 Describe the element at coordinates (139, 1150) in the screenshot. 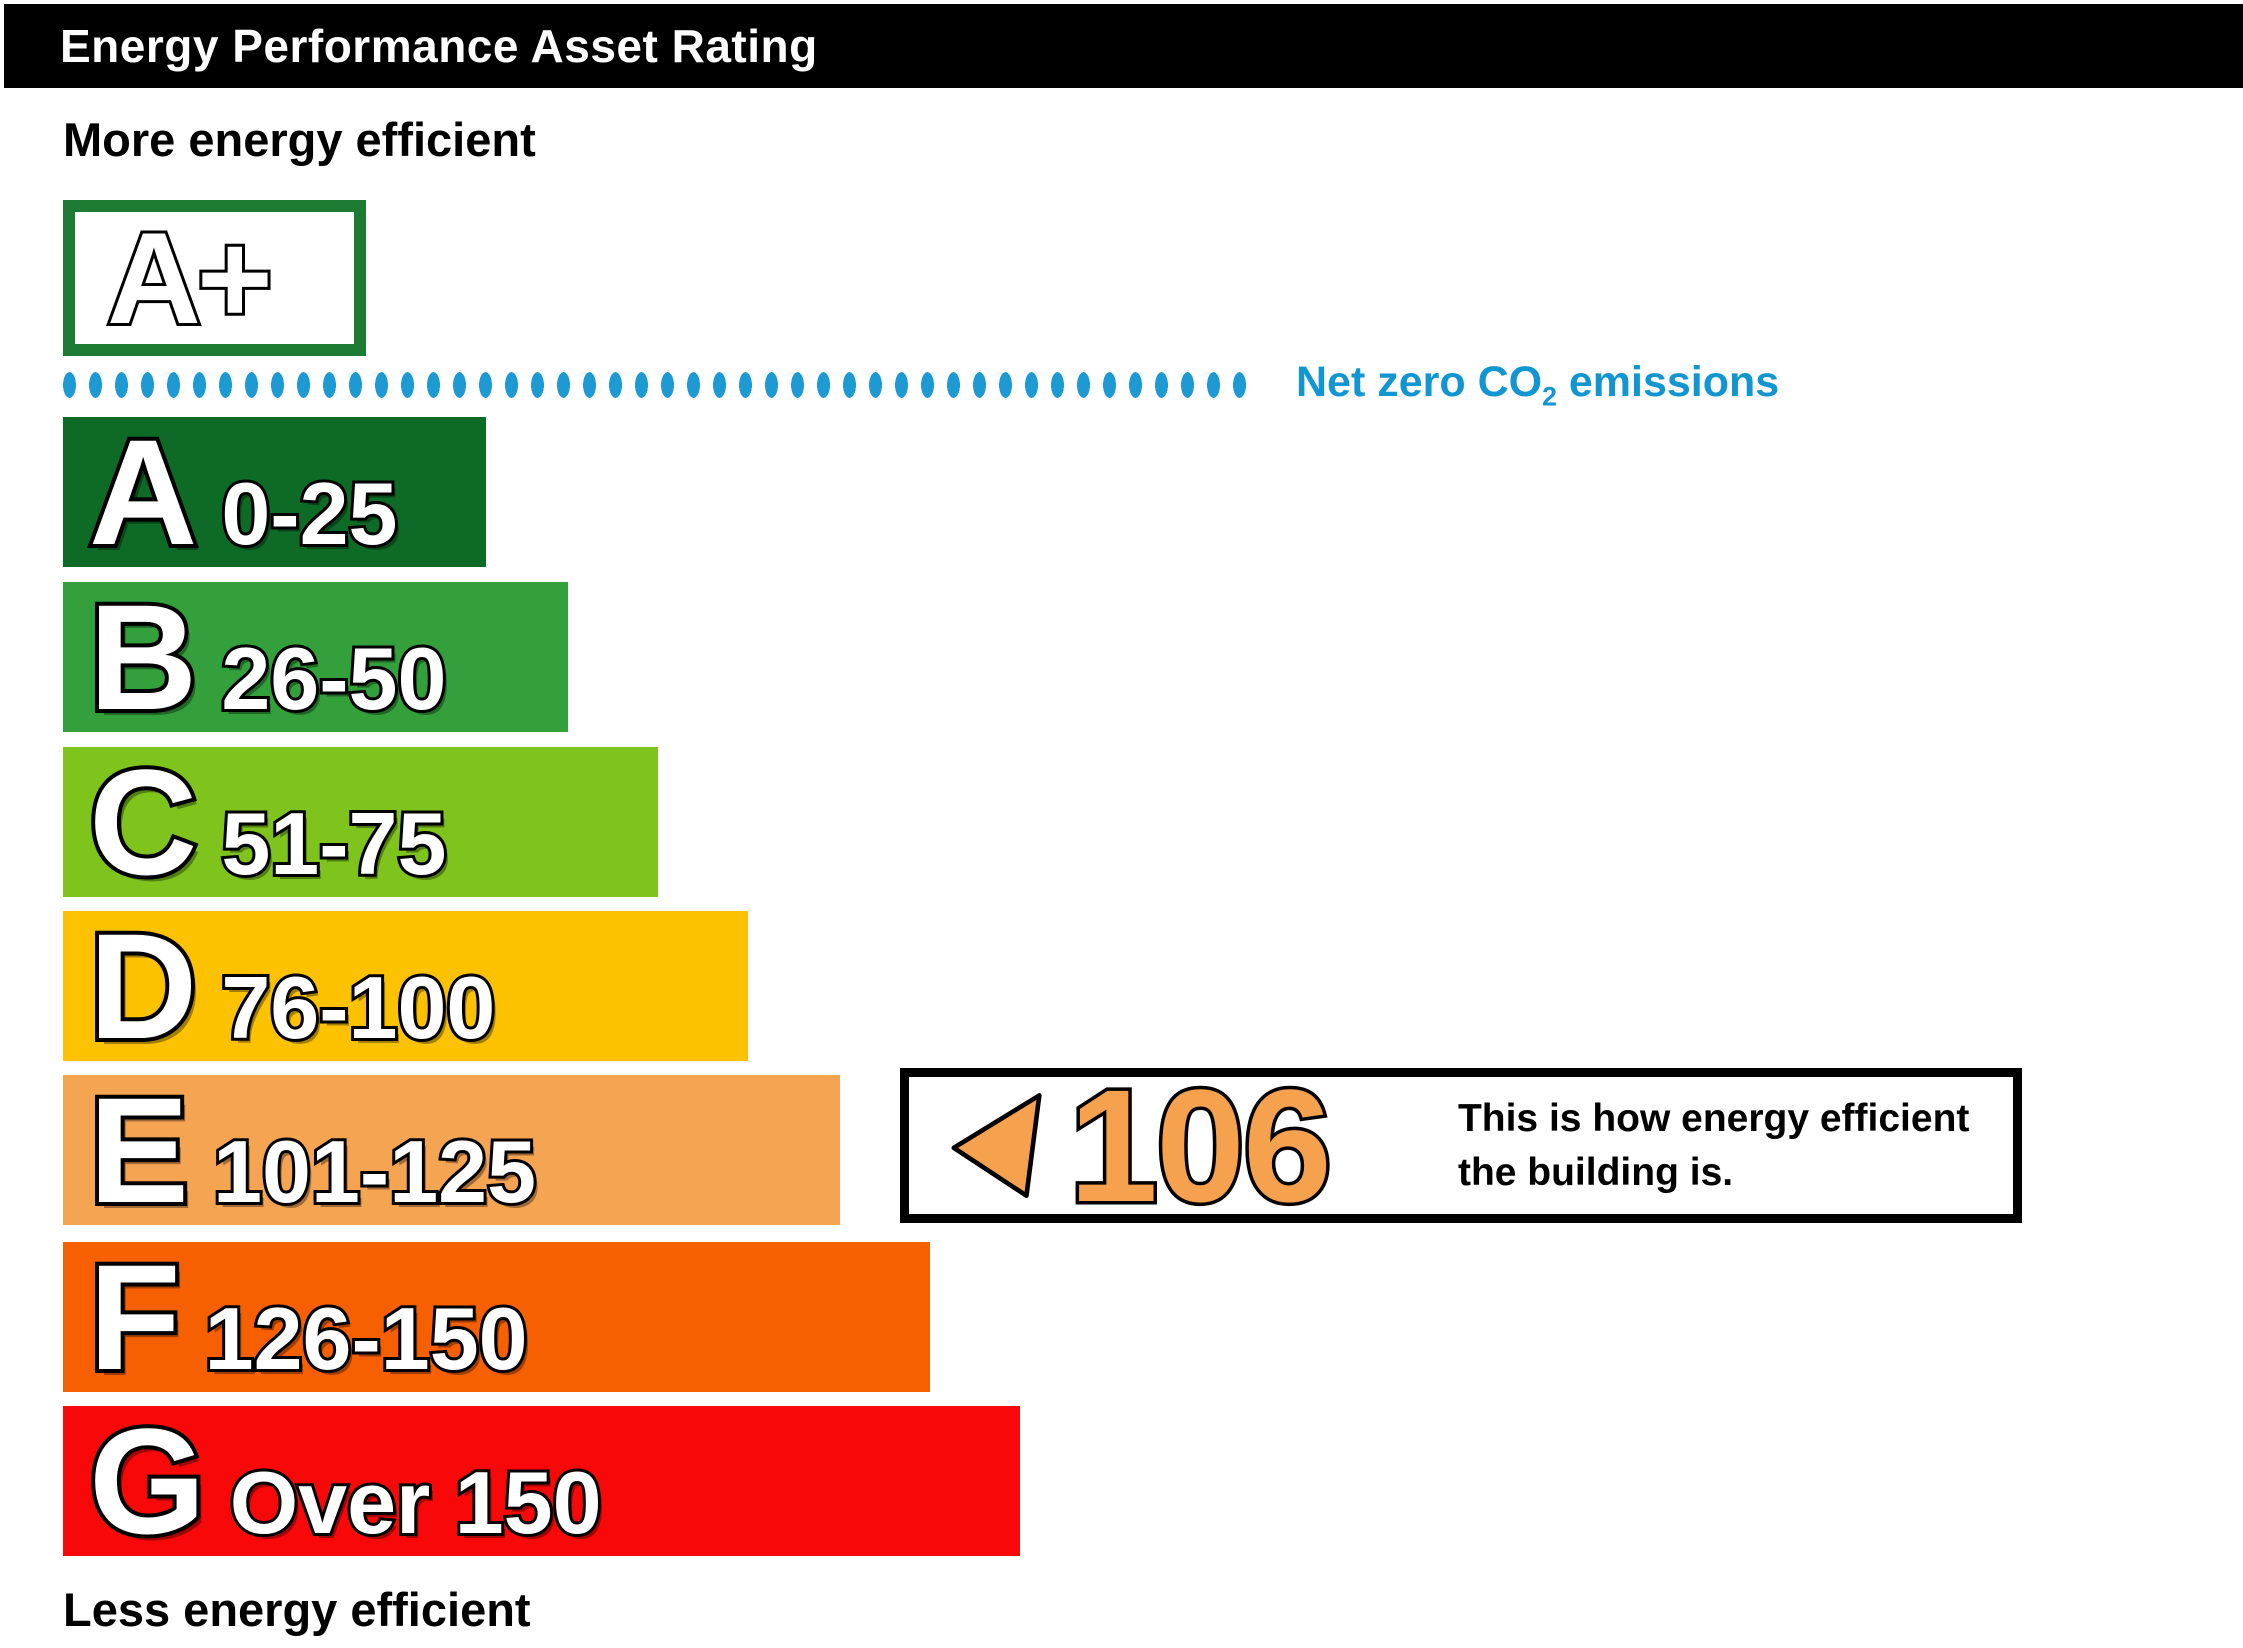

I see `band-e-letter: E` at that location.